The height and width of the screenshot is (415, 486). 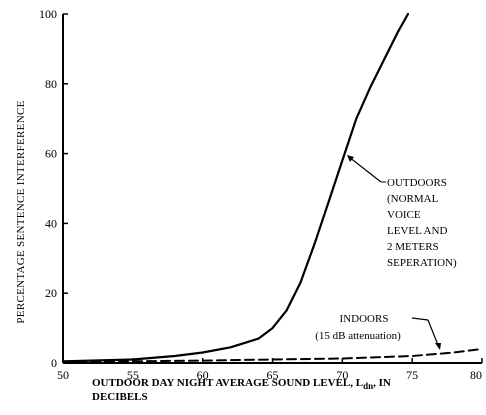 I want to click on x-tick-label: 50, so click(x=63, y=375).